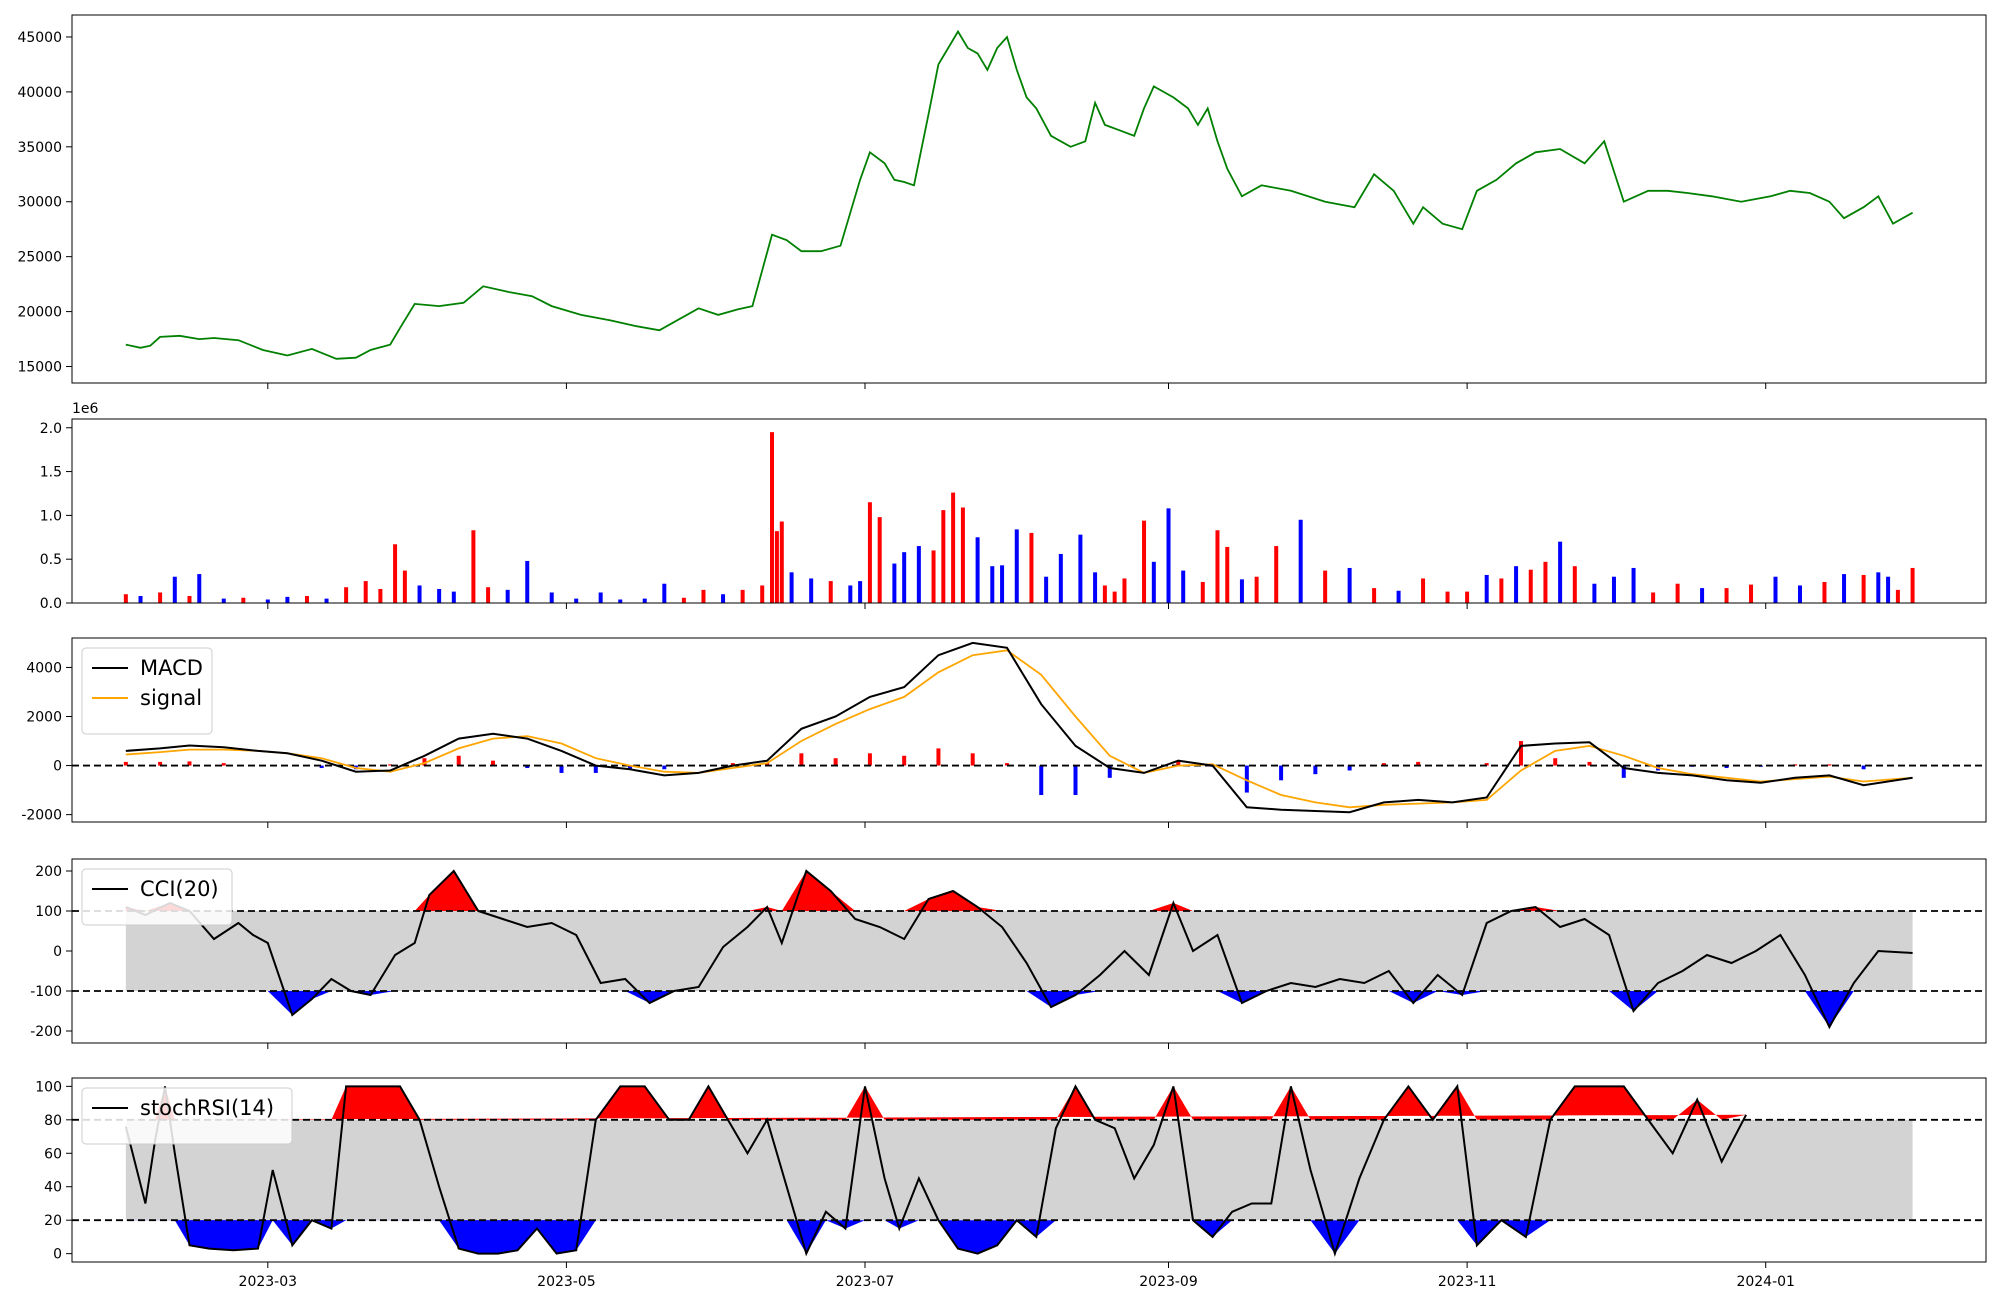  I want to click on stochrsi-panel-frame, so click(1029, 1170).